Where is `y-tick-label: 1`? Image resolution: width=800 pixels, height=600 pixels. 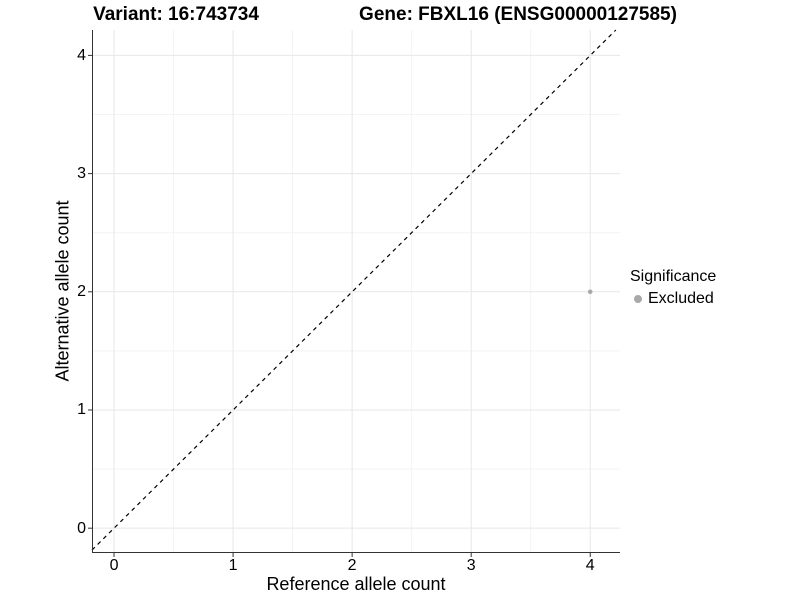 y-tick-label: 1 is located at coordinates (81, 410).